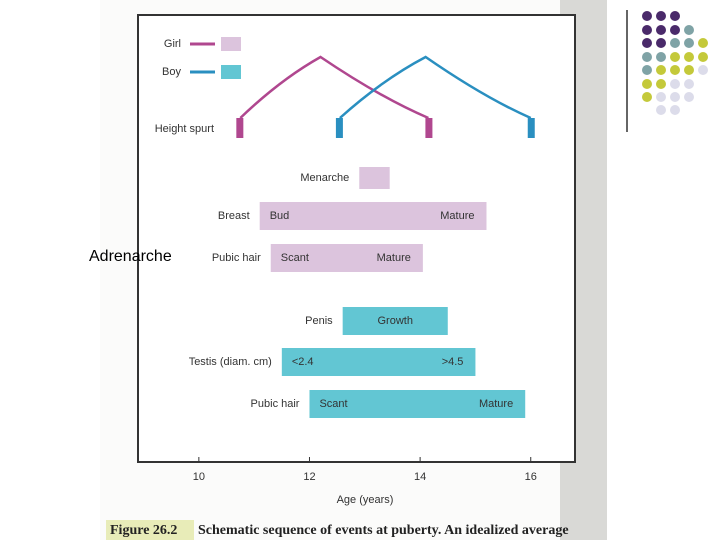 The height and width of the screenshot is (540, 720). Describe the element at coordinates (531, 477) in the screenshot. I see `x-tick-label: 16` at that location.